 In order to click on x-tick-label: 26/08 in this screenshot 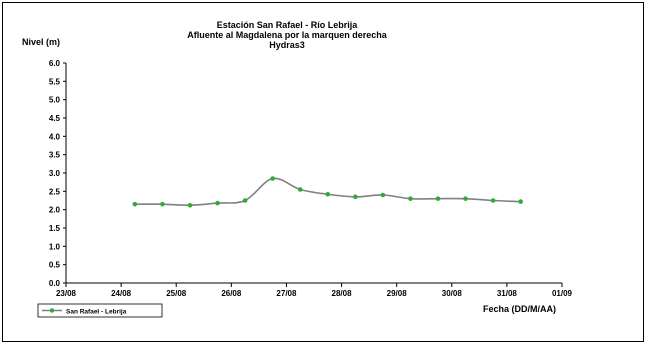, I will do `click(231, 293)`.